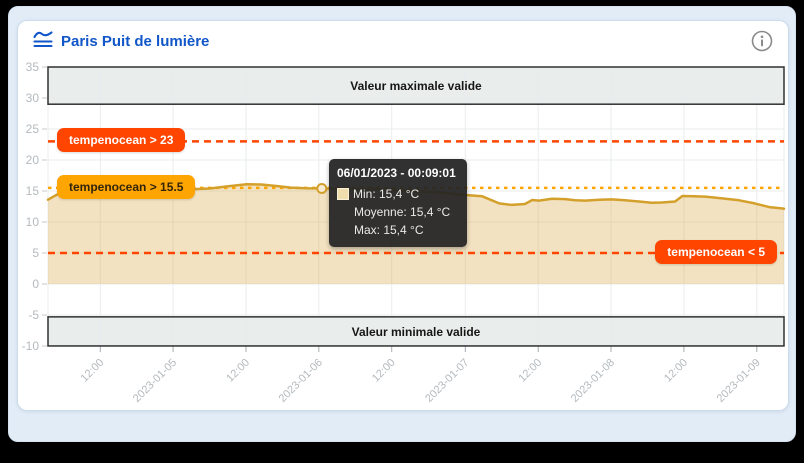 The width and height of the screenshot is (804, 463). I want to click on svg-text: 25, so click(33, 129).